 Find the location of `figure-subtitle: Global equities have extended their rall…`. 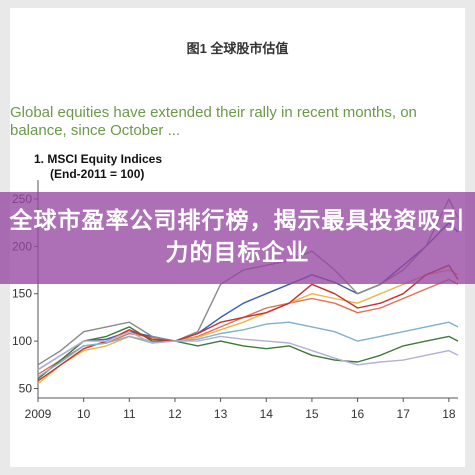

figure-subtitle: Global equities have extended their rall… is located at coordinates (213, 121).